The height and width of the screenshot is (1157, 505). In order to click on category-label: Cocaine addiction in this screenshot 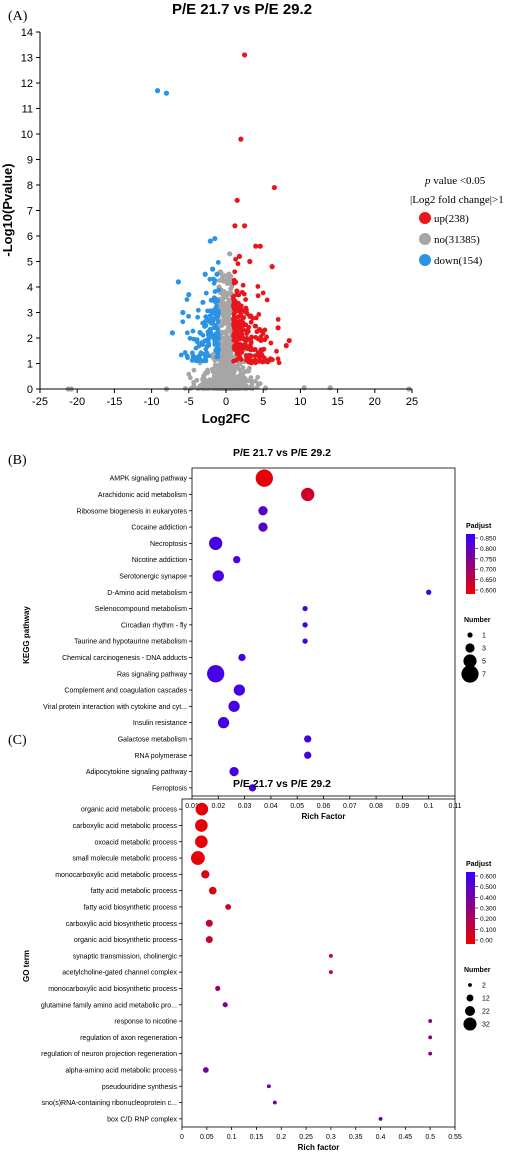, I will do `click(159, 528)`.